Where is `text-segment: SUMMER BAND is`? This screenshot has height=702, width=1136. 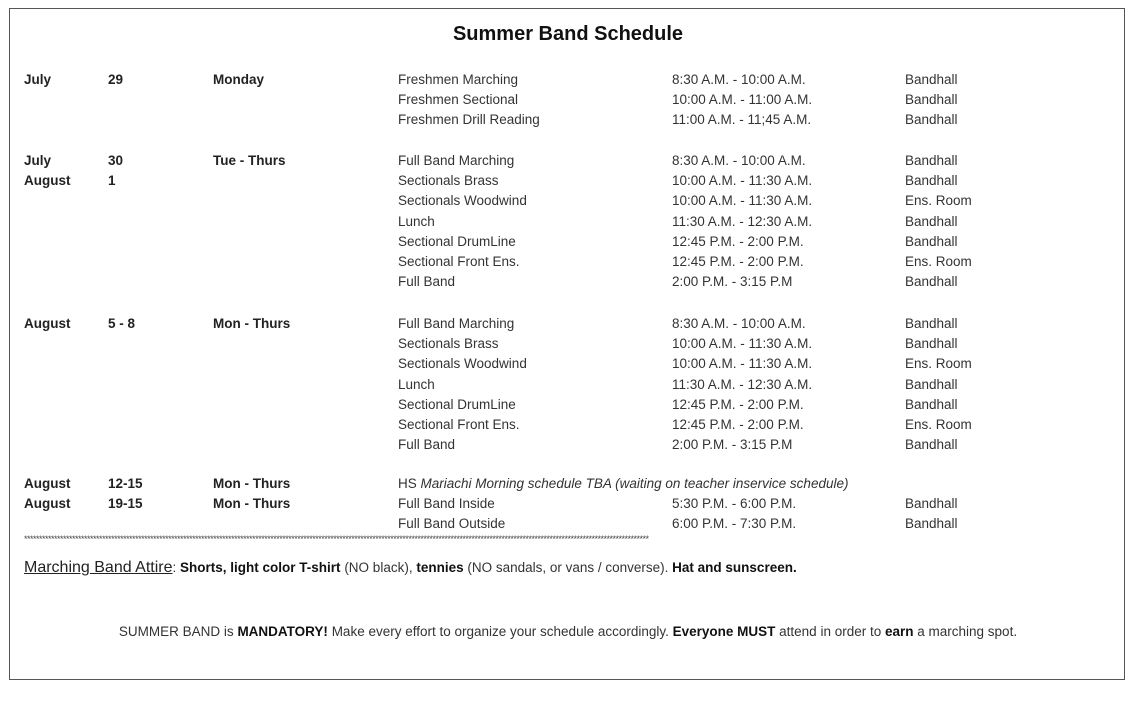 text-segment: SUMMER BAND is is located at coordinates (178, 631).